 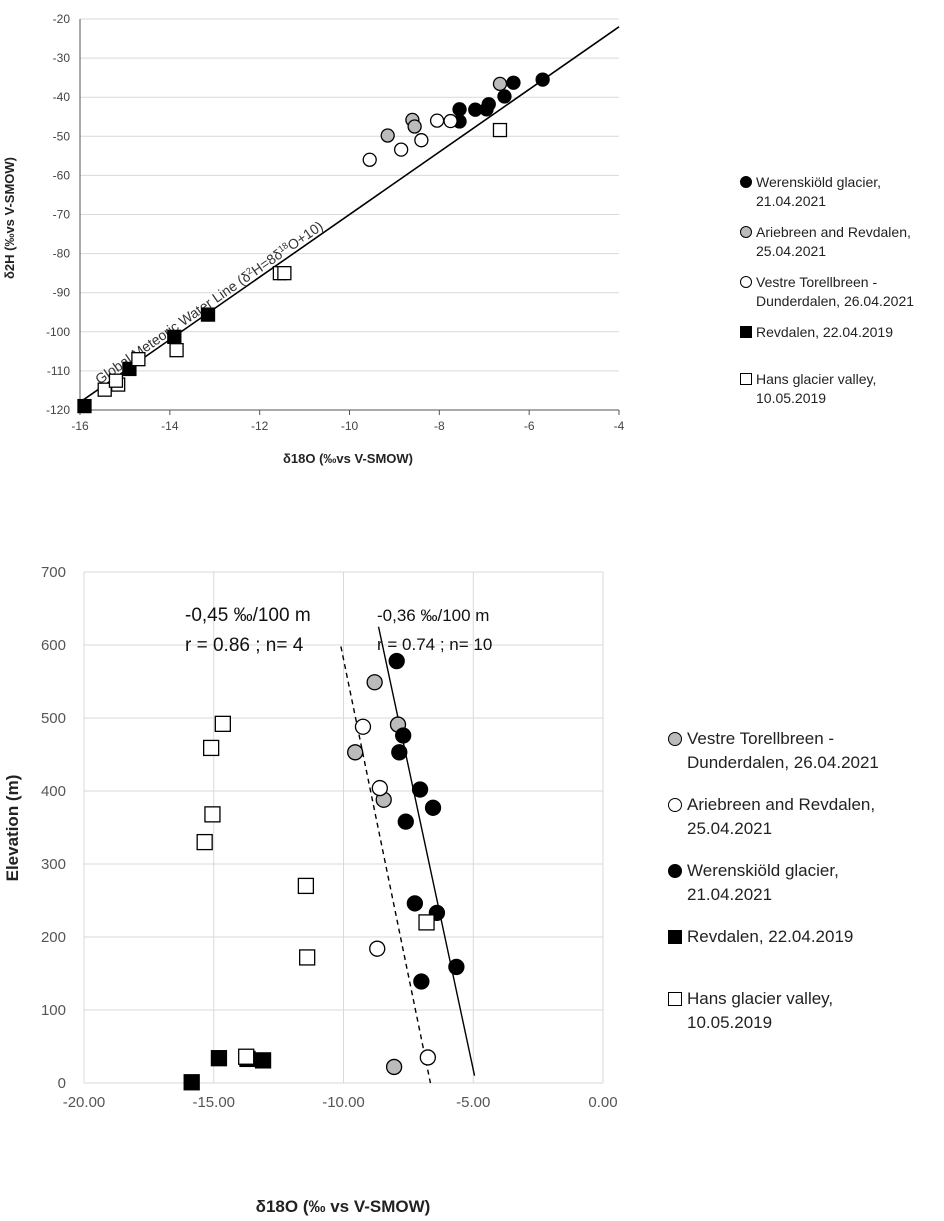 What do you see at coordinates (343, 1206) in the screenshot?
I see `c2-x-axis-title: δ18O (‰ vs V-SMOW)` at bounding box center [343, 1206].